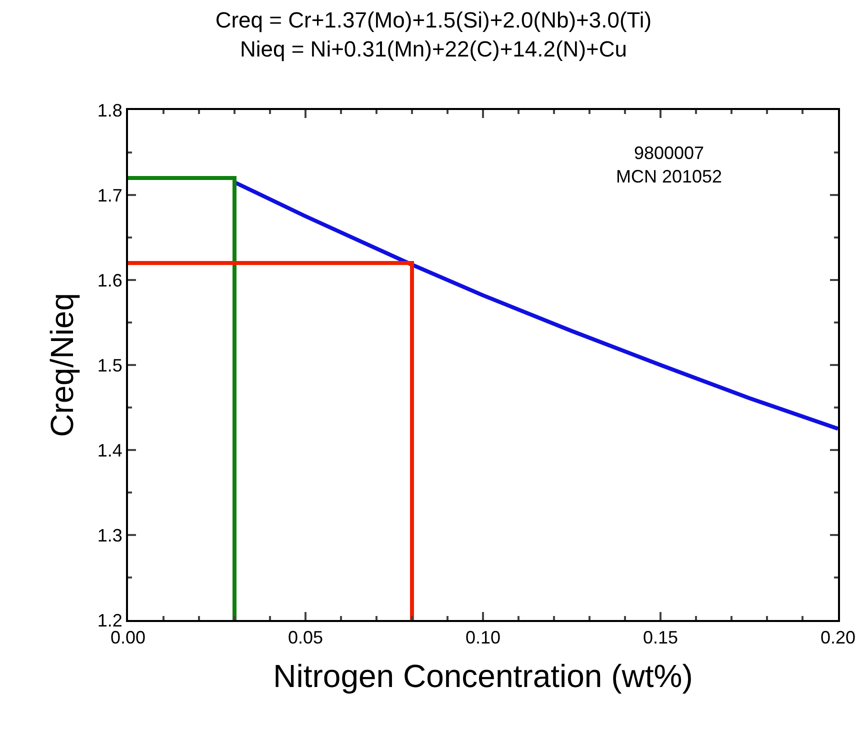 Image resolution: width=867 pixels, height=729 pixels. What do you see at coordinates (838, 638) in the screenshot?
I see `x-tick-label: 0.20` at bounding box center [838, 638].